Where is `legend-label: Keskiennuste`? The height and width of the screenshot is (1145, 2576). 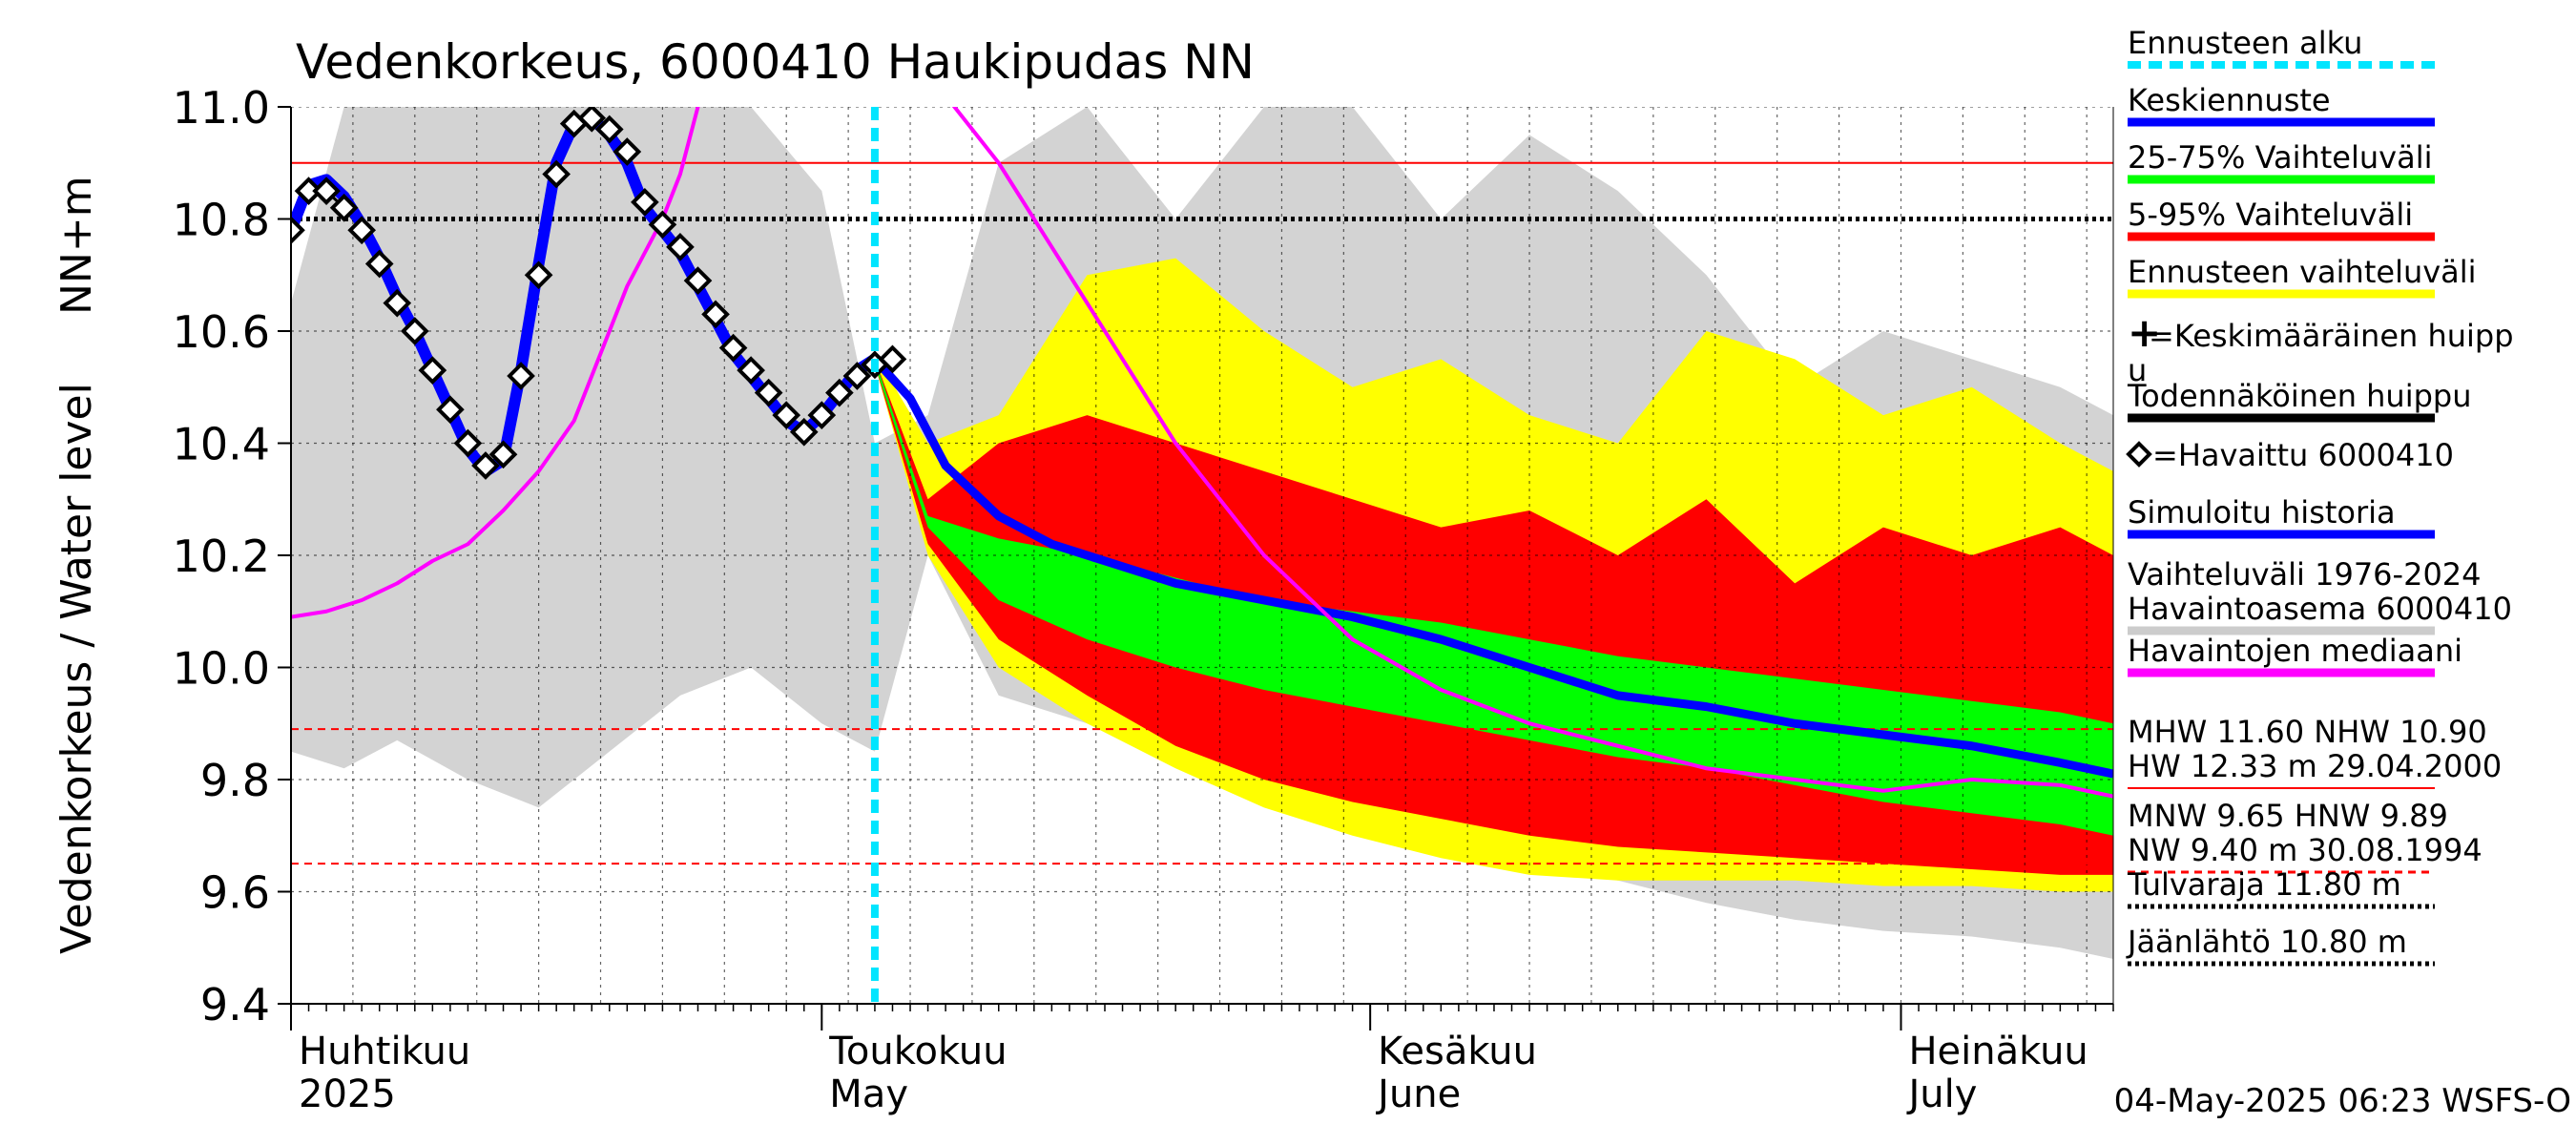
legend-label: Keskiennuste is located at coordinates (2229, 100).